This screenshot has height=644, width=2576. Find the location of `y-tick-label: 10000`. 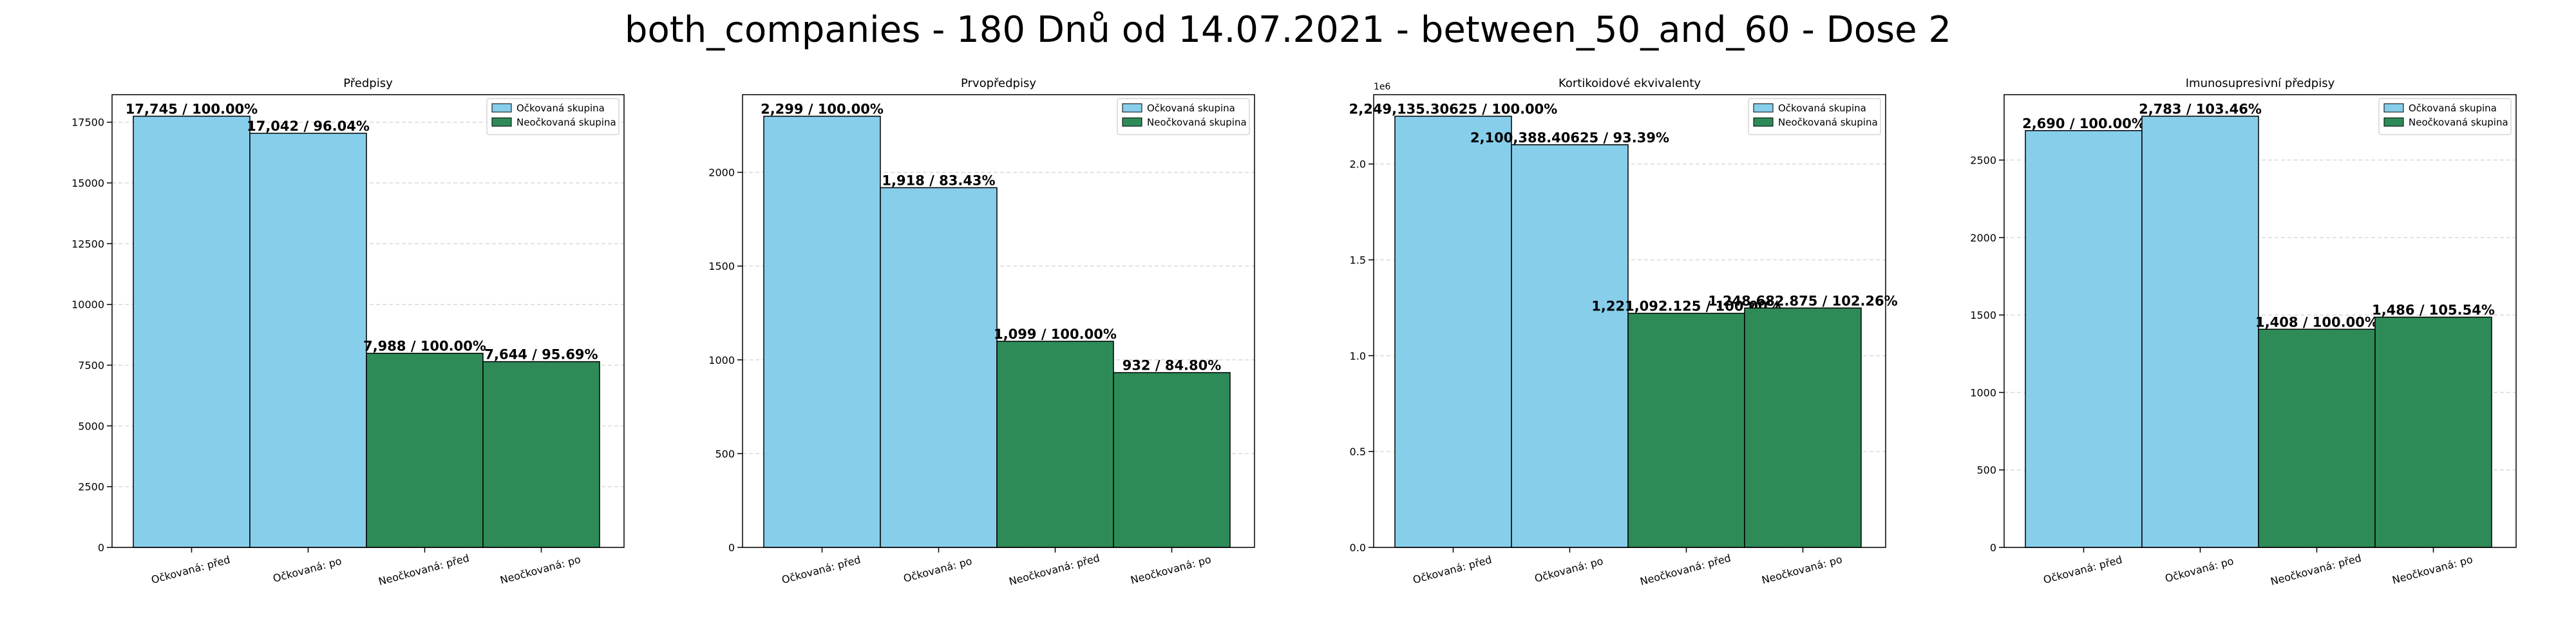

y-tick-label: 10000 is located at coordinates (87, 305).